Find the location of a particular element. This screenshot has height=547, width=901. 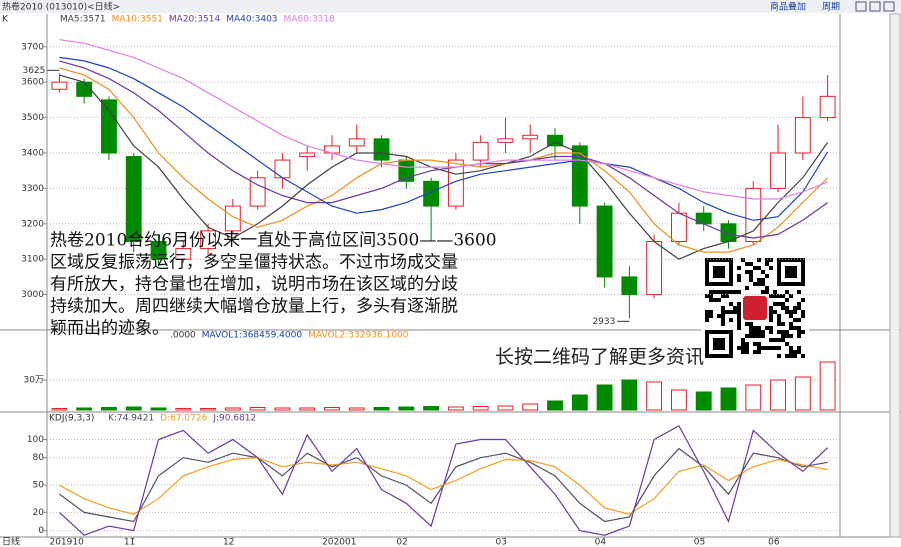

menu-item: 商品叠加 is located at coordinates (788, 7).